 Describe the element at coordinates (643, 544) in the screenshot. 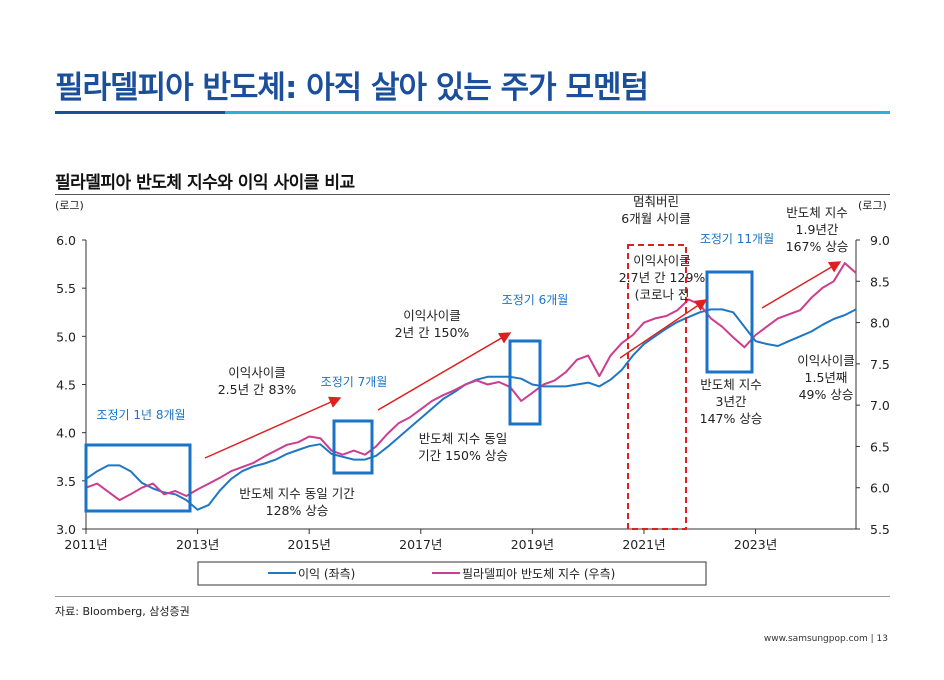

I see `x-tick-label: 2021년` at that location.